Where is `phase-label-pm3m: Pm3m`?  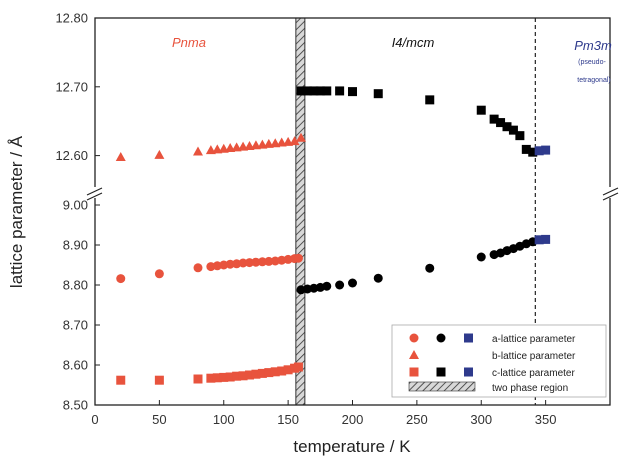
phase-label-pm3m: Pm3m is located at coordinates (593, 45).